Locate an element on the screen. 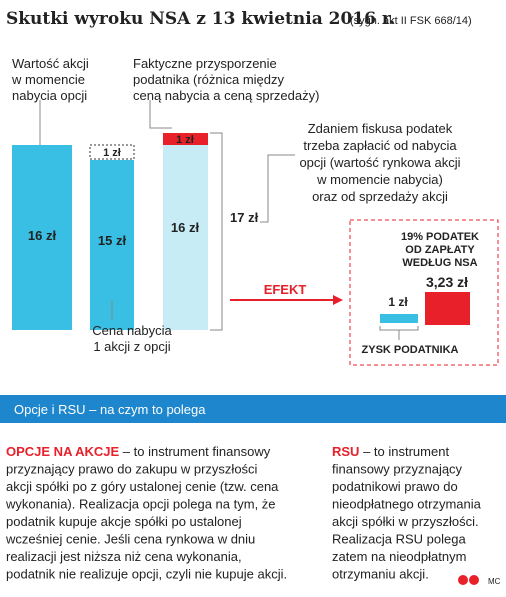 Image resolution: width=506 pixels, height=597 pixels. text-line: w momencie nabycia) is located at coordinates (379, 179).